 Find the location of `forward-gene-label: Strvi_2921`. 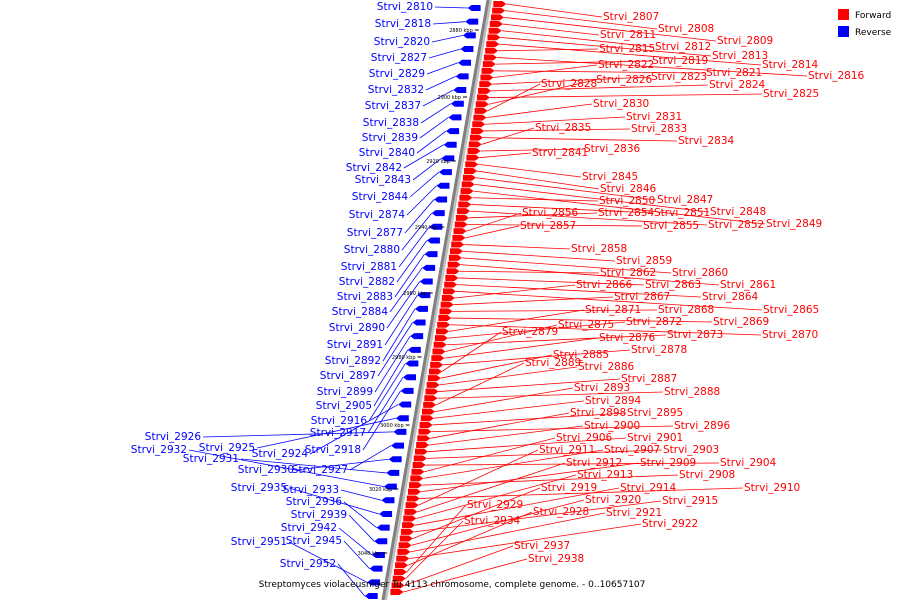

forward-gene-label: Strvi_2921 is located at coordinates (634, 513).